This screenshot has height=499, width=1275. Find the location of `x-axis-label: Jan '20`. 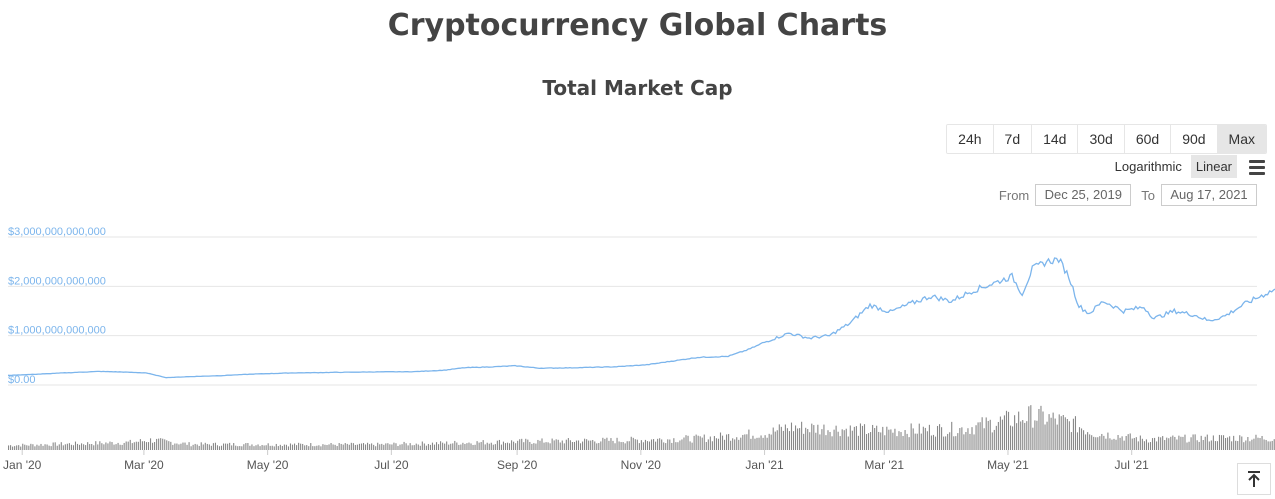

x-axis-label: Jan '20 is located at coordinates (22, 465).